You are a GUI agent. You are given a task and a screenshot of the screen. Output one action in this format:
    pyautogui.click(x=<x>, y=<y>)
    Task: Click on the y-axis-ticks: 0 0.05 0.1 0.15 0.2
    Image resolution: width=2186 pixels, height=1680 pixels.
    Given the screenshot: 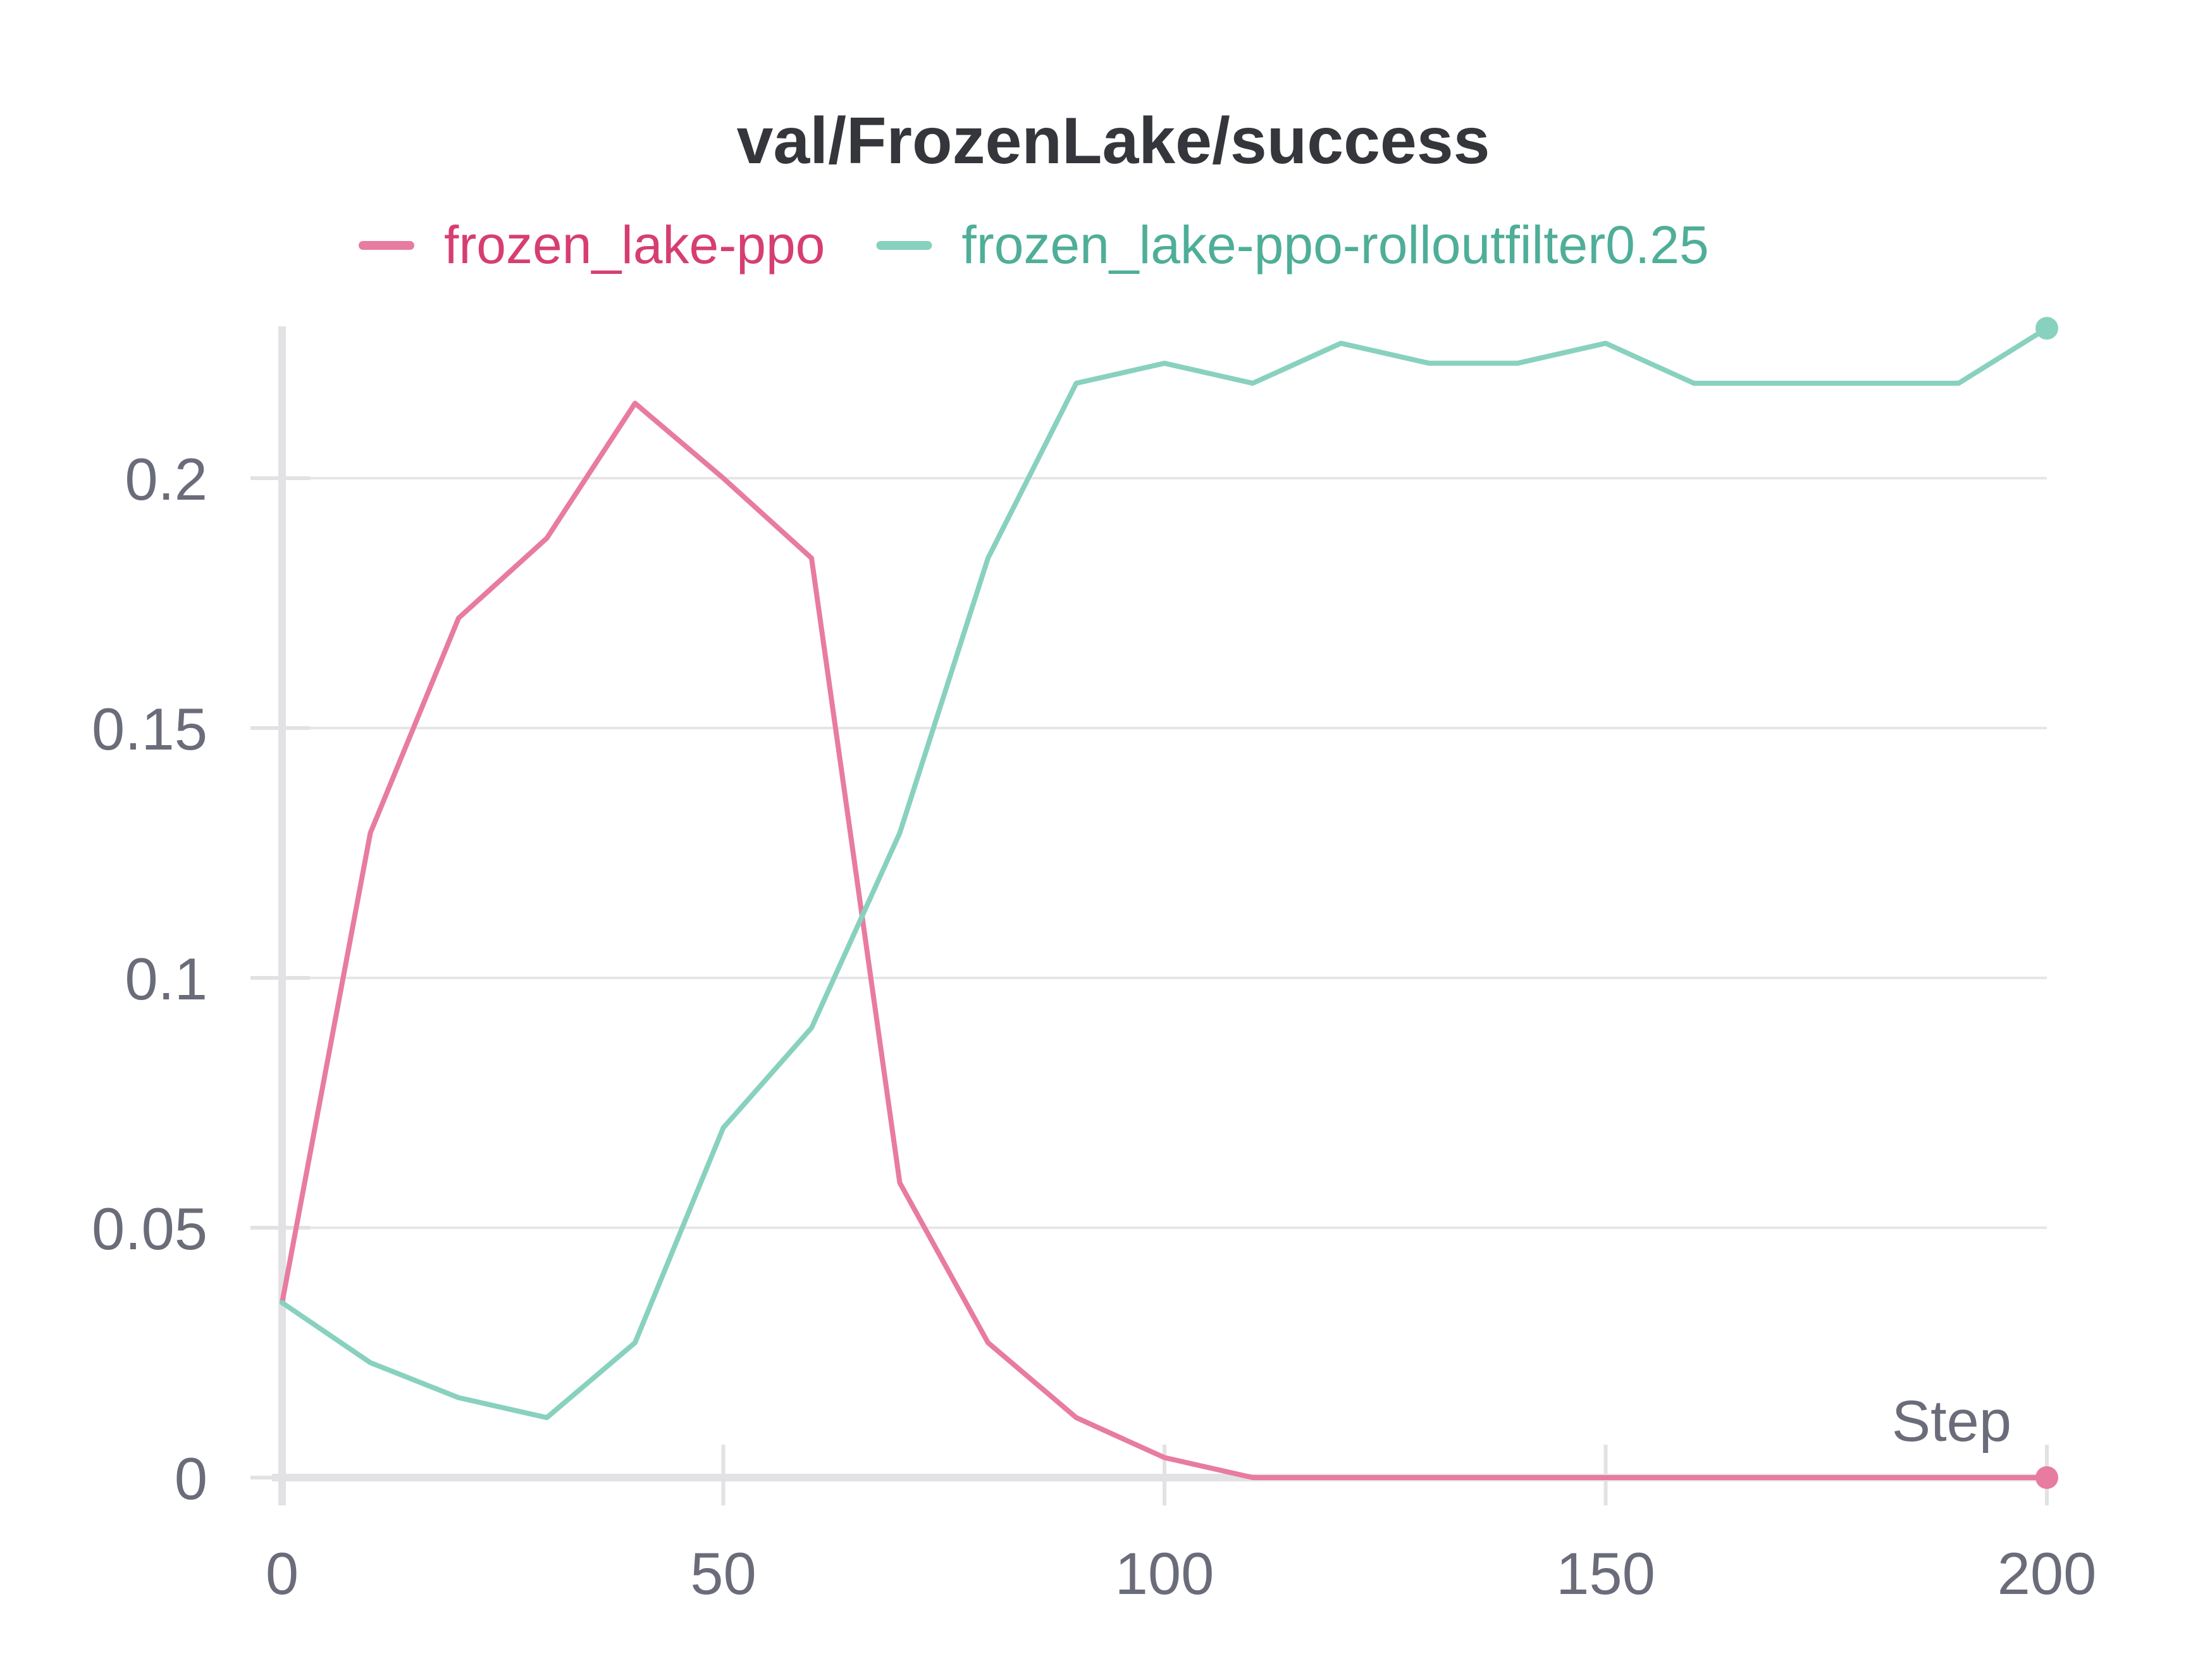 What is the action you would take?
    pyautogui.click(x=201, y=979)
    